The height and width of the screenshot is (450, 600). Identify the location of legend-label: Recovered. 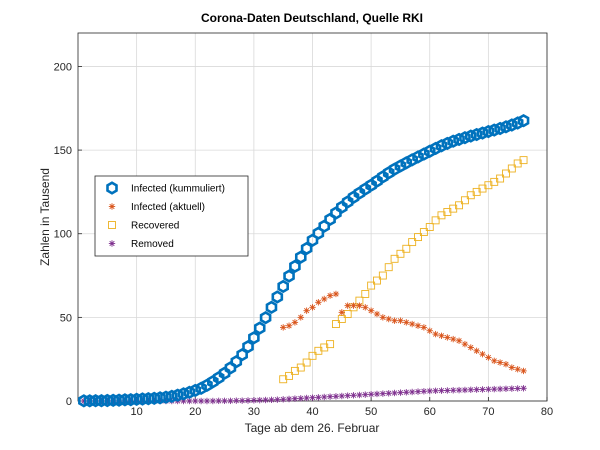
(155, 226).